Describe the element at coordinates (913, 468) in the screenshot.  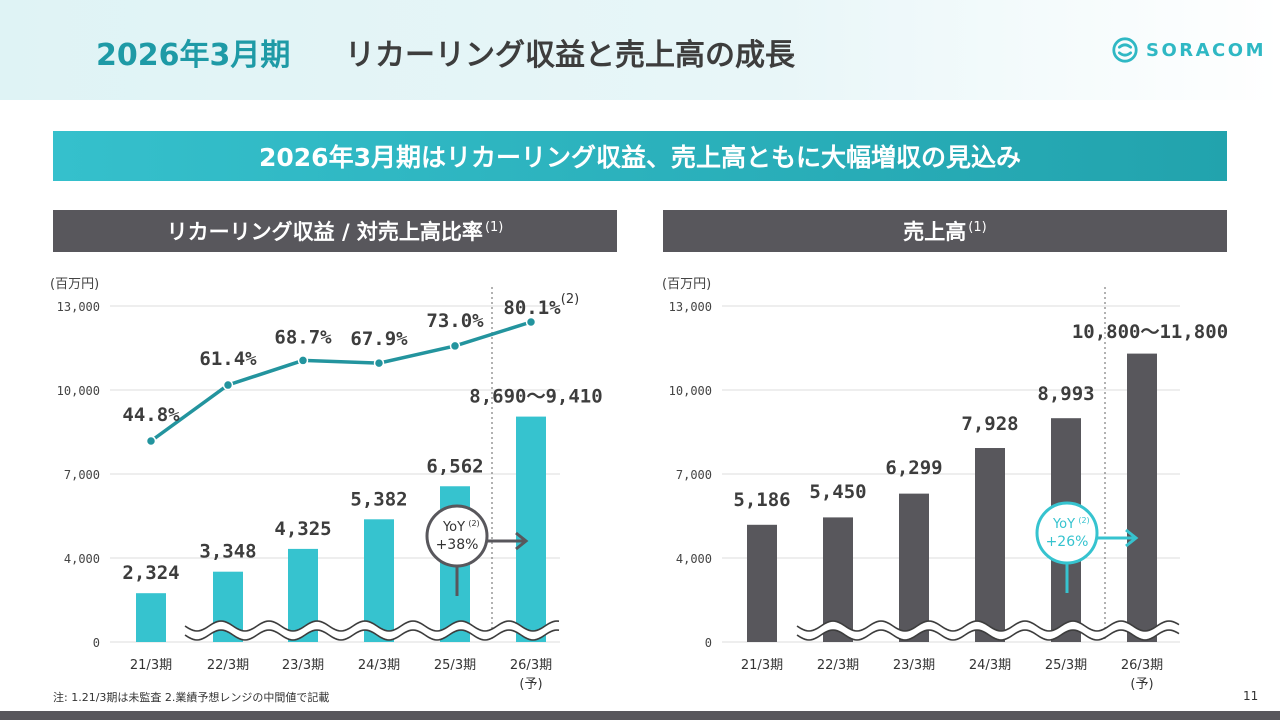
I see `bar-value-label: 6,299` at that location.